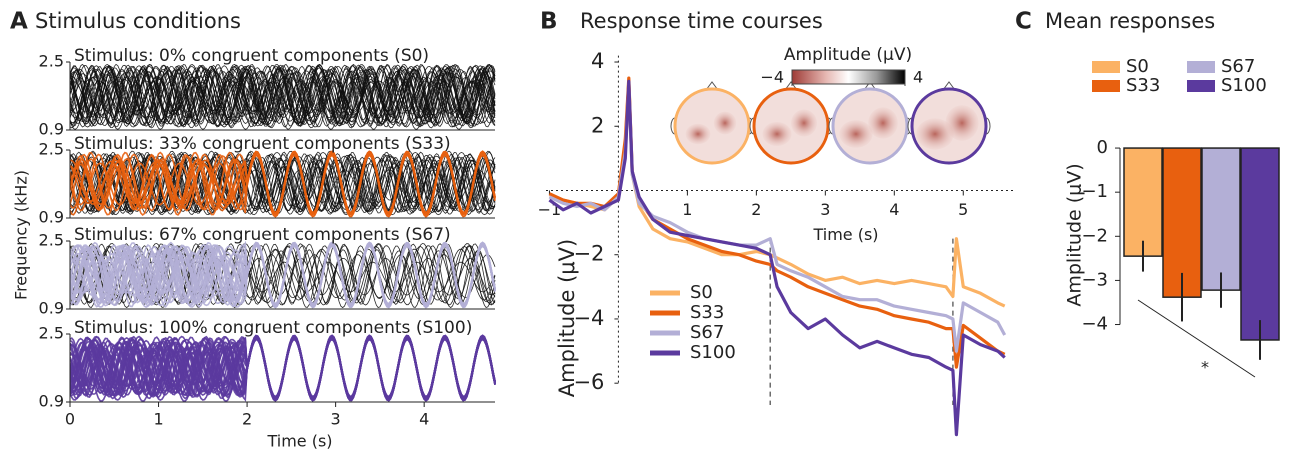 The image size is (1291, 456). I want to click on colorbar, so click(848, 77).